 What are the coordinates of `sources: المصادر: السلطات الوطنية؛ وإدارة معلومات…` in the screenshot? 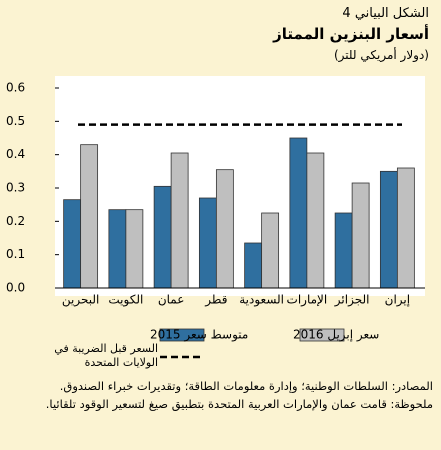 It's located at (246, 386).